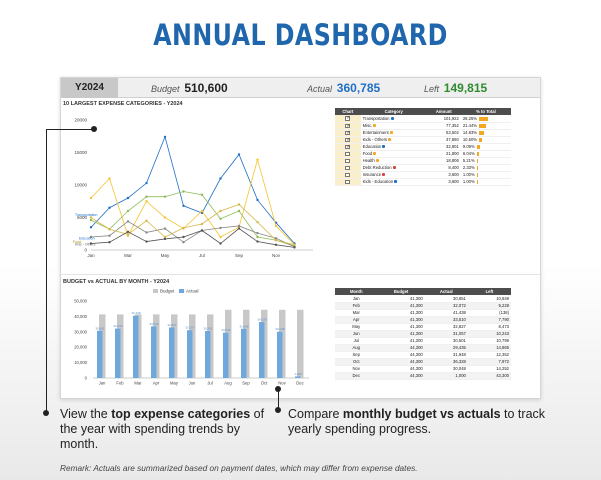  What do you see at coordinates (489, 327) in the screenshot?
I see `left-cell: 8,473` at bounding box center [489, 327].